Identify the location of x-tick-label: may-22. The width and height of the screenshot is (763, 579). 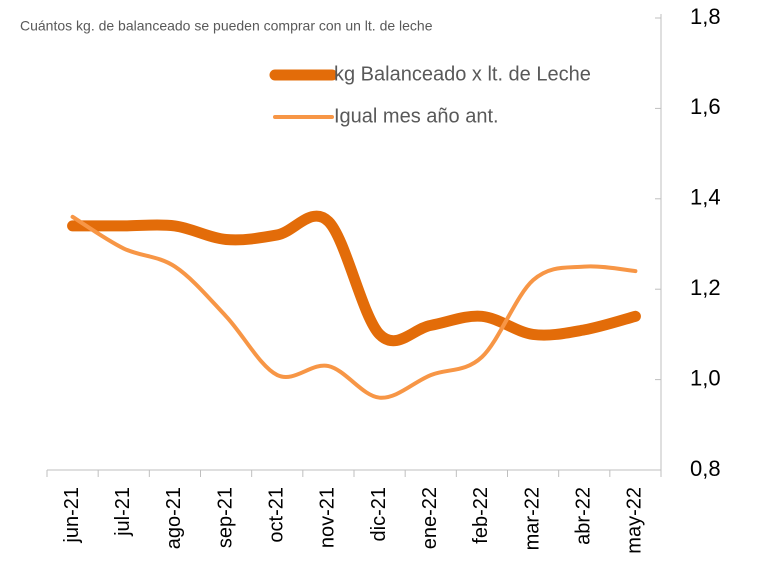
(635, 520).